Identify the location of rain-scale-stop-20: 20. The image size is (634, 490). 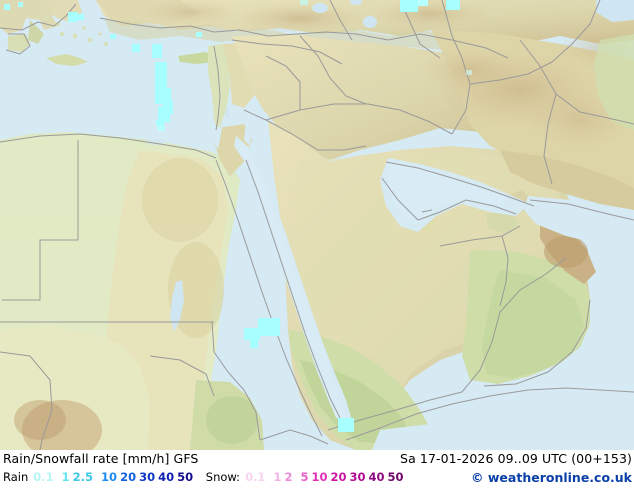
(128, 477).